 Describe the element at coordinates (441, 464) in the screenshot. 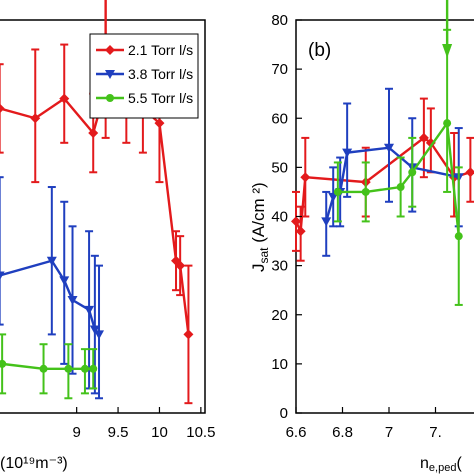

I see `right-x-label: ne,ped(` at that location.